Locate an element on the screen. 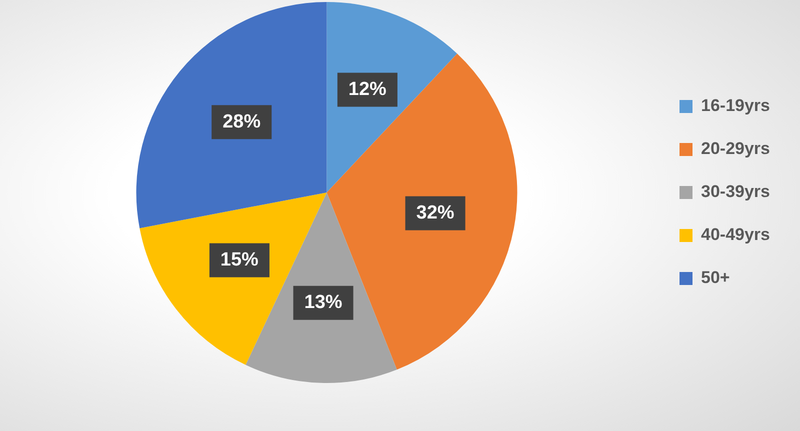 The width and height of the screenshot is (800, 431). legend-label: 50+ is located at coordinates (715, 278).